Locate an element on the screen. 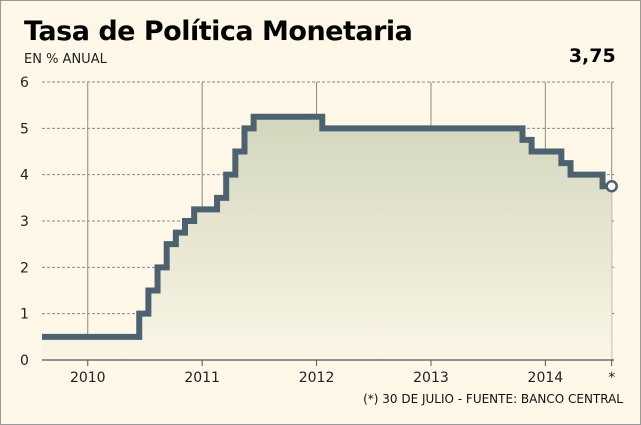 This screenshot has height=425, width=641. y-tick-label: 3 is located at coordinates (24, 222).